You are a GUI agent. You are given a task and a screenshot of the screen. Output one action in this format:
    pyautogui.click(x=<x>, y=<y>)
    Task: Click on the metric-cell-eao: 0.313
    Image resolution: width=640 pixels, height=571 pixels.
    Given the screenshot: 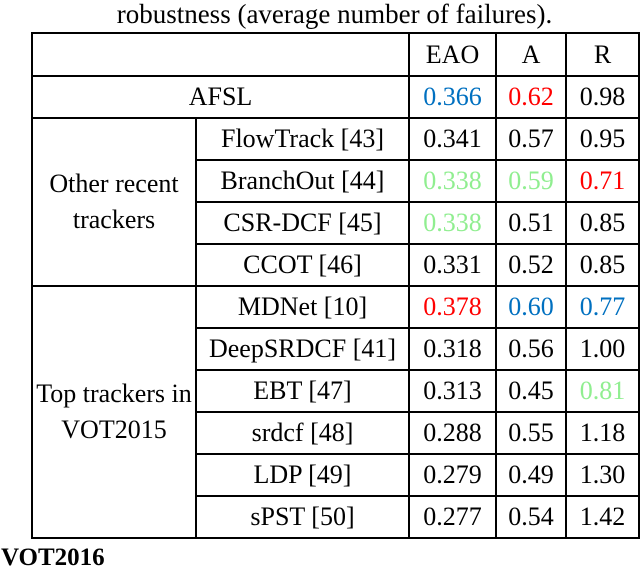 What is the action you would take?
    pyautogui.click(x=452, y=391)
    